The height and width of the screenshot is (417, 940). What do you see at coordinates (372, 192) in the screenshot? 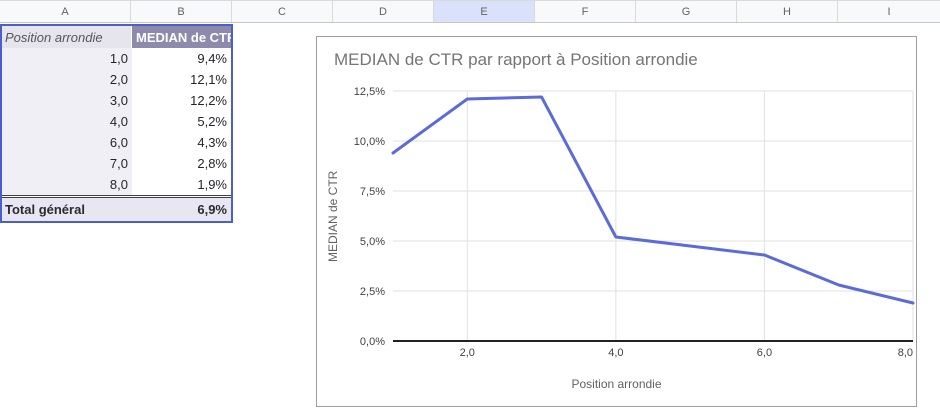
I see `svg-text: 7,5%` at bounding box center [372, 192].